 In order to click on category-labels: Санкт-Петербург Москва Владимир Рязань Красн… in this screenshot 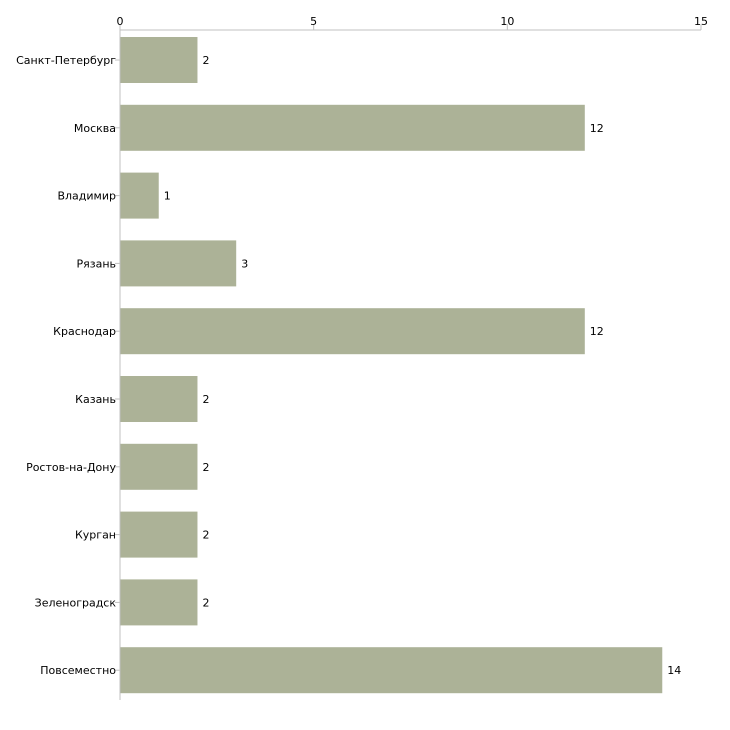, I will do `click(66, 365)`.